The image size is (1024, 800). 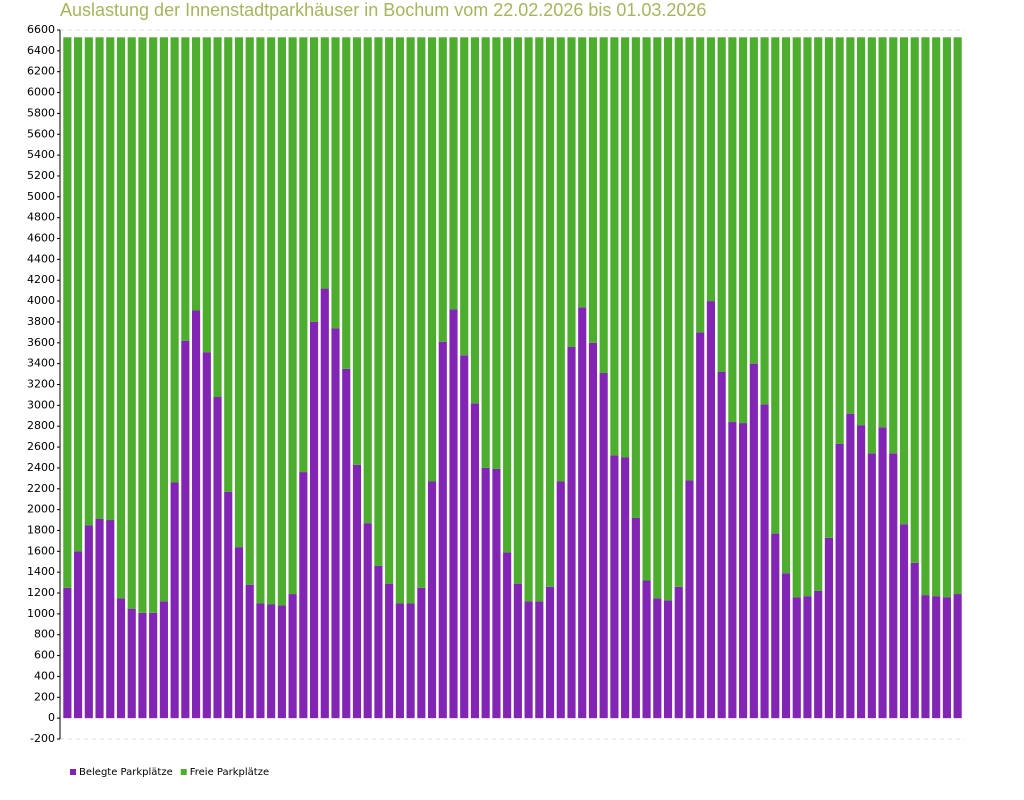 What do you see at coordinates (41, 404) in the screenshot?
I see `y-tick-label: 3000` at bounding box center [41, 404].